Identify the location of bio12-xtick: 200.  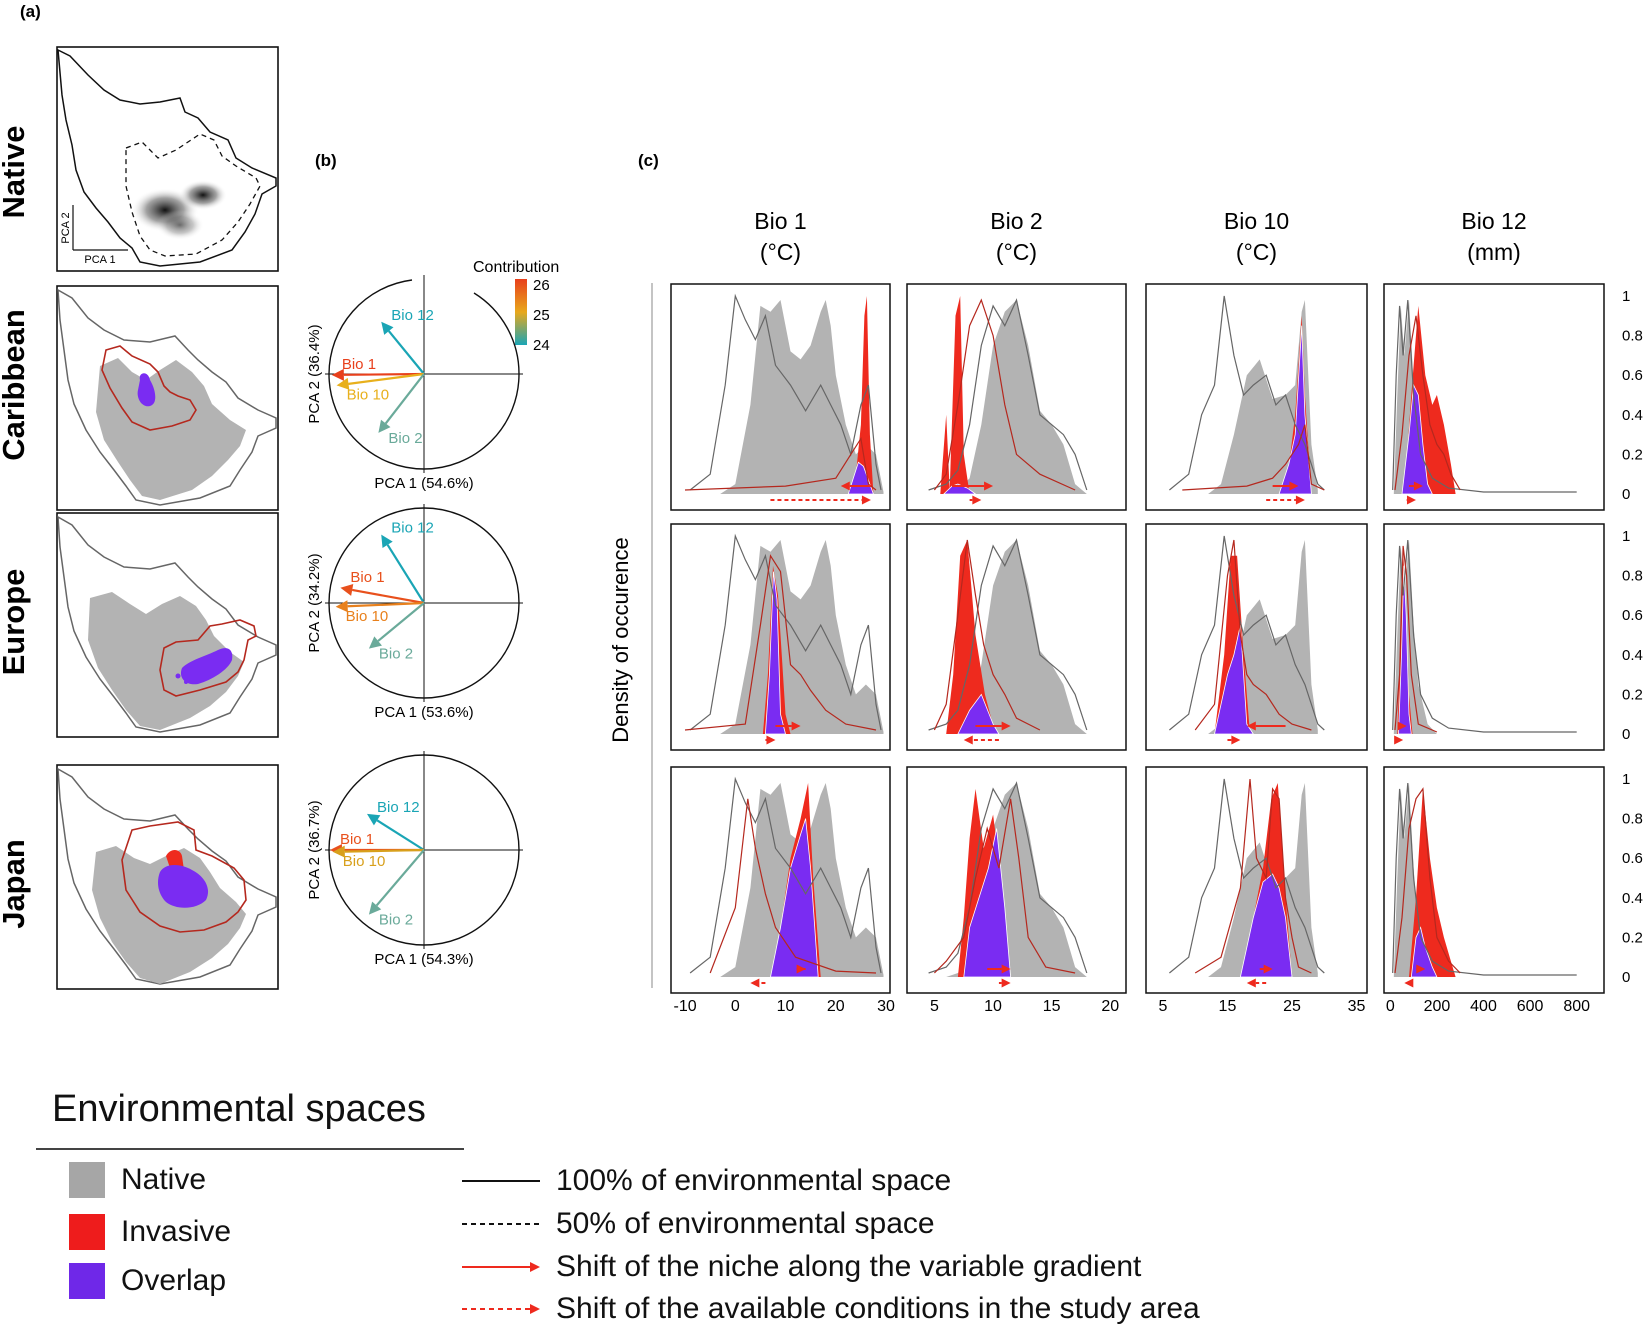
(1437, 1006).